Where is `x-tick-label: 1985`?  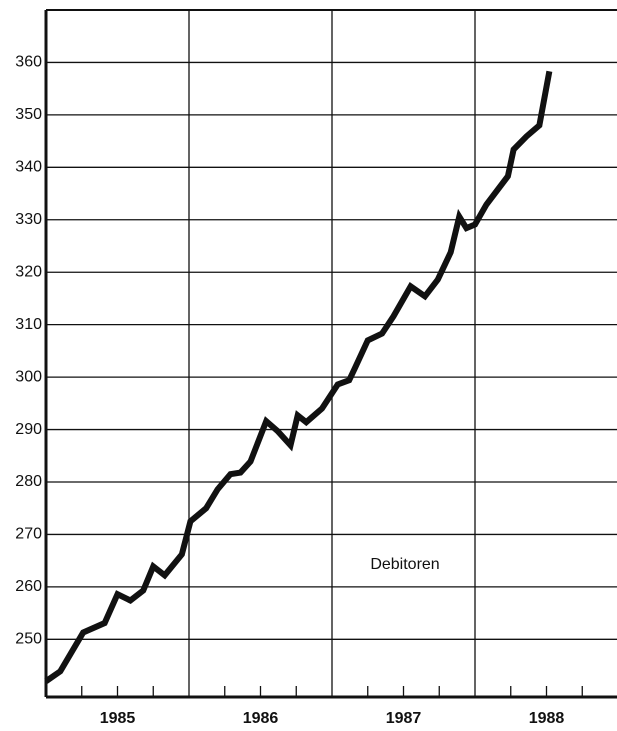
x-tick-label: 1985 is located at coordinates (118, 718).